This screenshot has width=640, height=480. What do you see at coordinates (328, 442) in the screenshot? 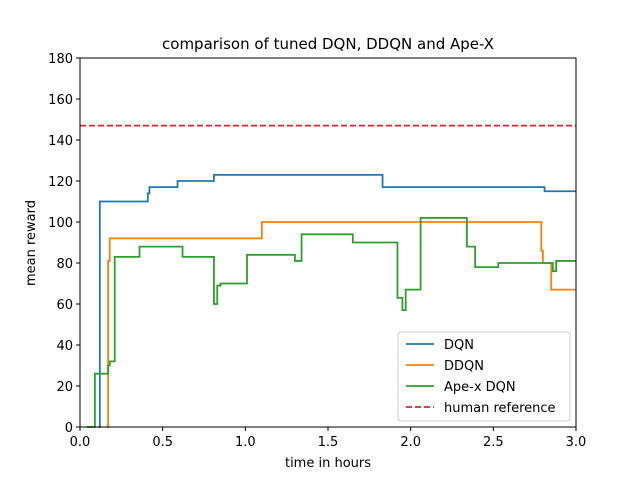
I see `x-tick-label: 1.5` at bounding box center [328, 442].